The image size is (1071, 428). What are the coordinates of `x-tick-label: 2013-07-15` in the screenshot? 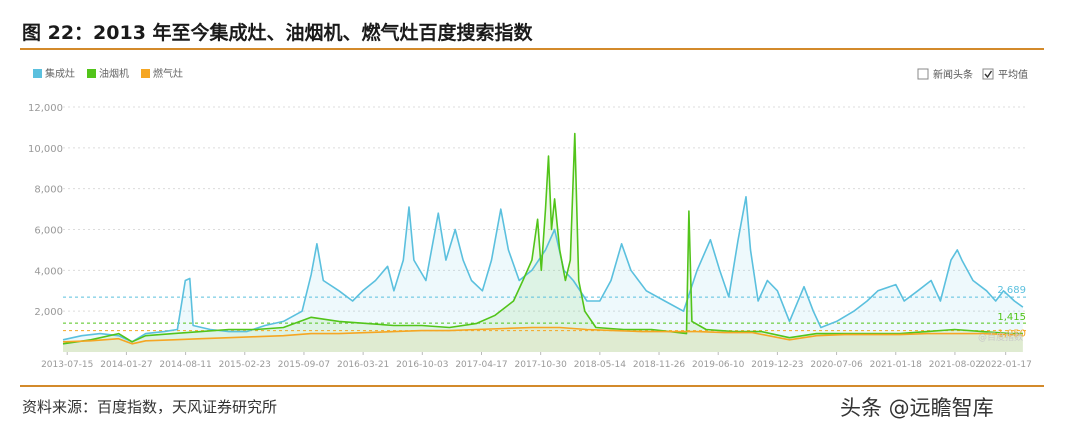 It's located at (67, 365).